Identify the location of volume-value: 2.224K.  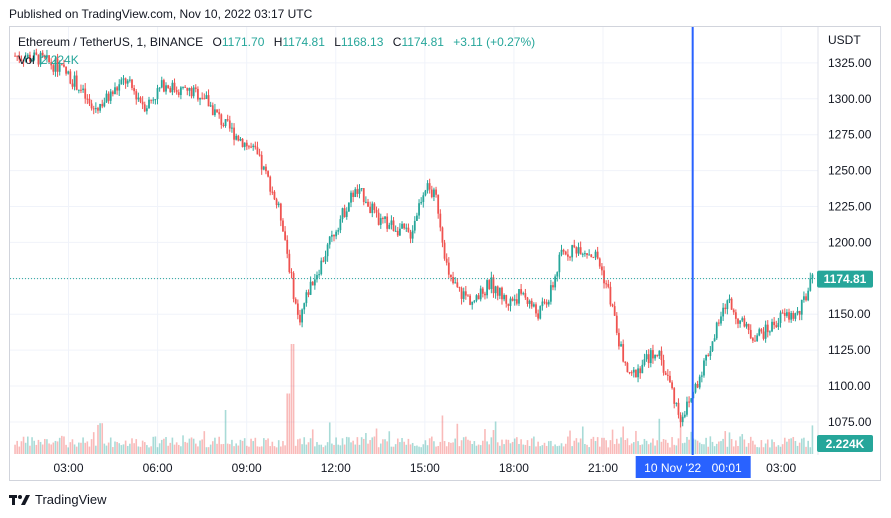
(59, 60).